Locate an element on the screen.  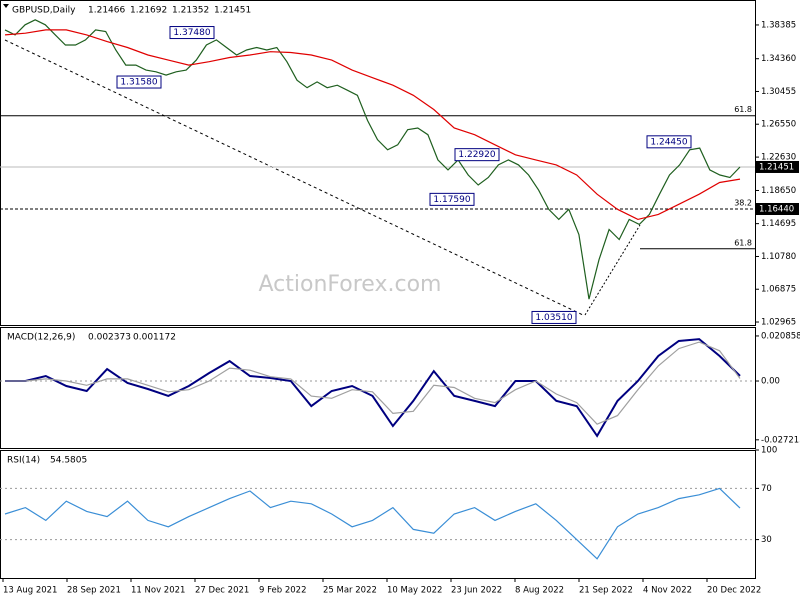
y-tick-label: 100 is located at coordinates (769, 451).